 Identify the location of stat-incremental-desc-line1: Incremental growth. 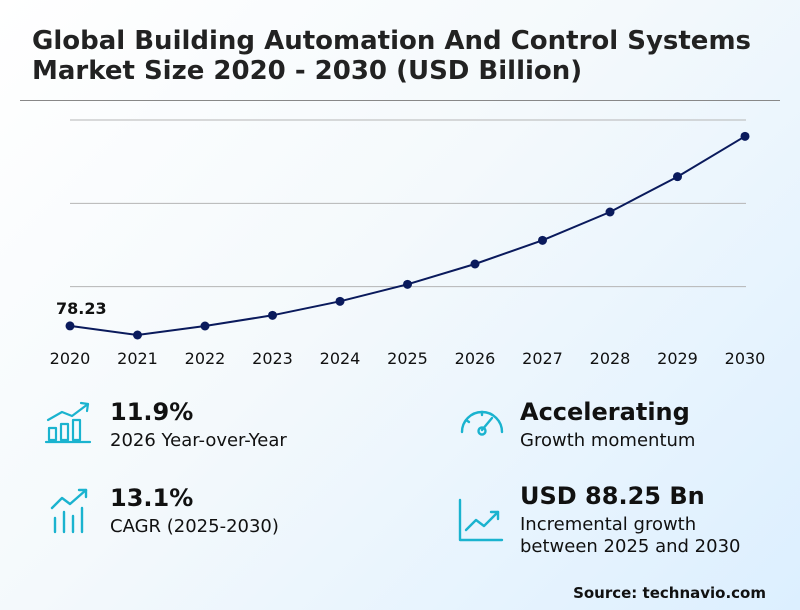
(608, 524).